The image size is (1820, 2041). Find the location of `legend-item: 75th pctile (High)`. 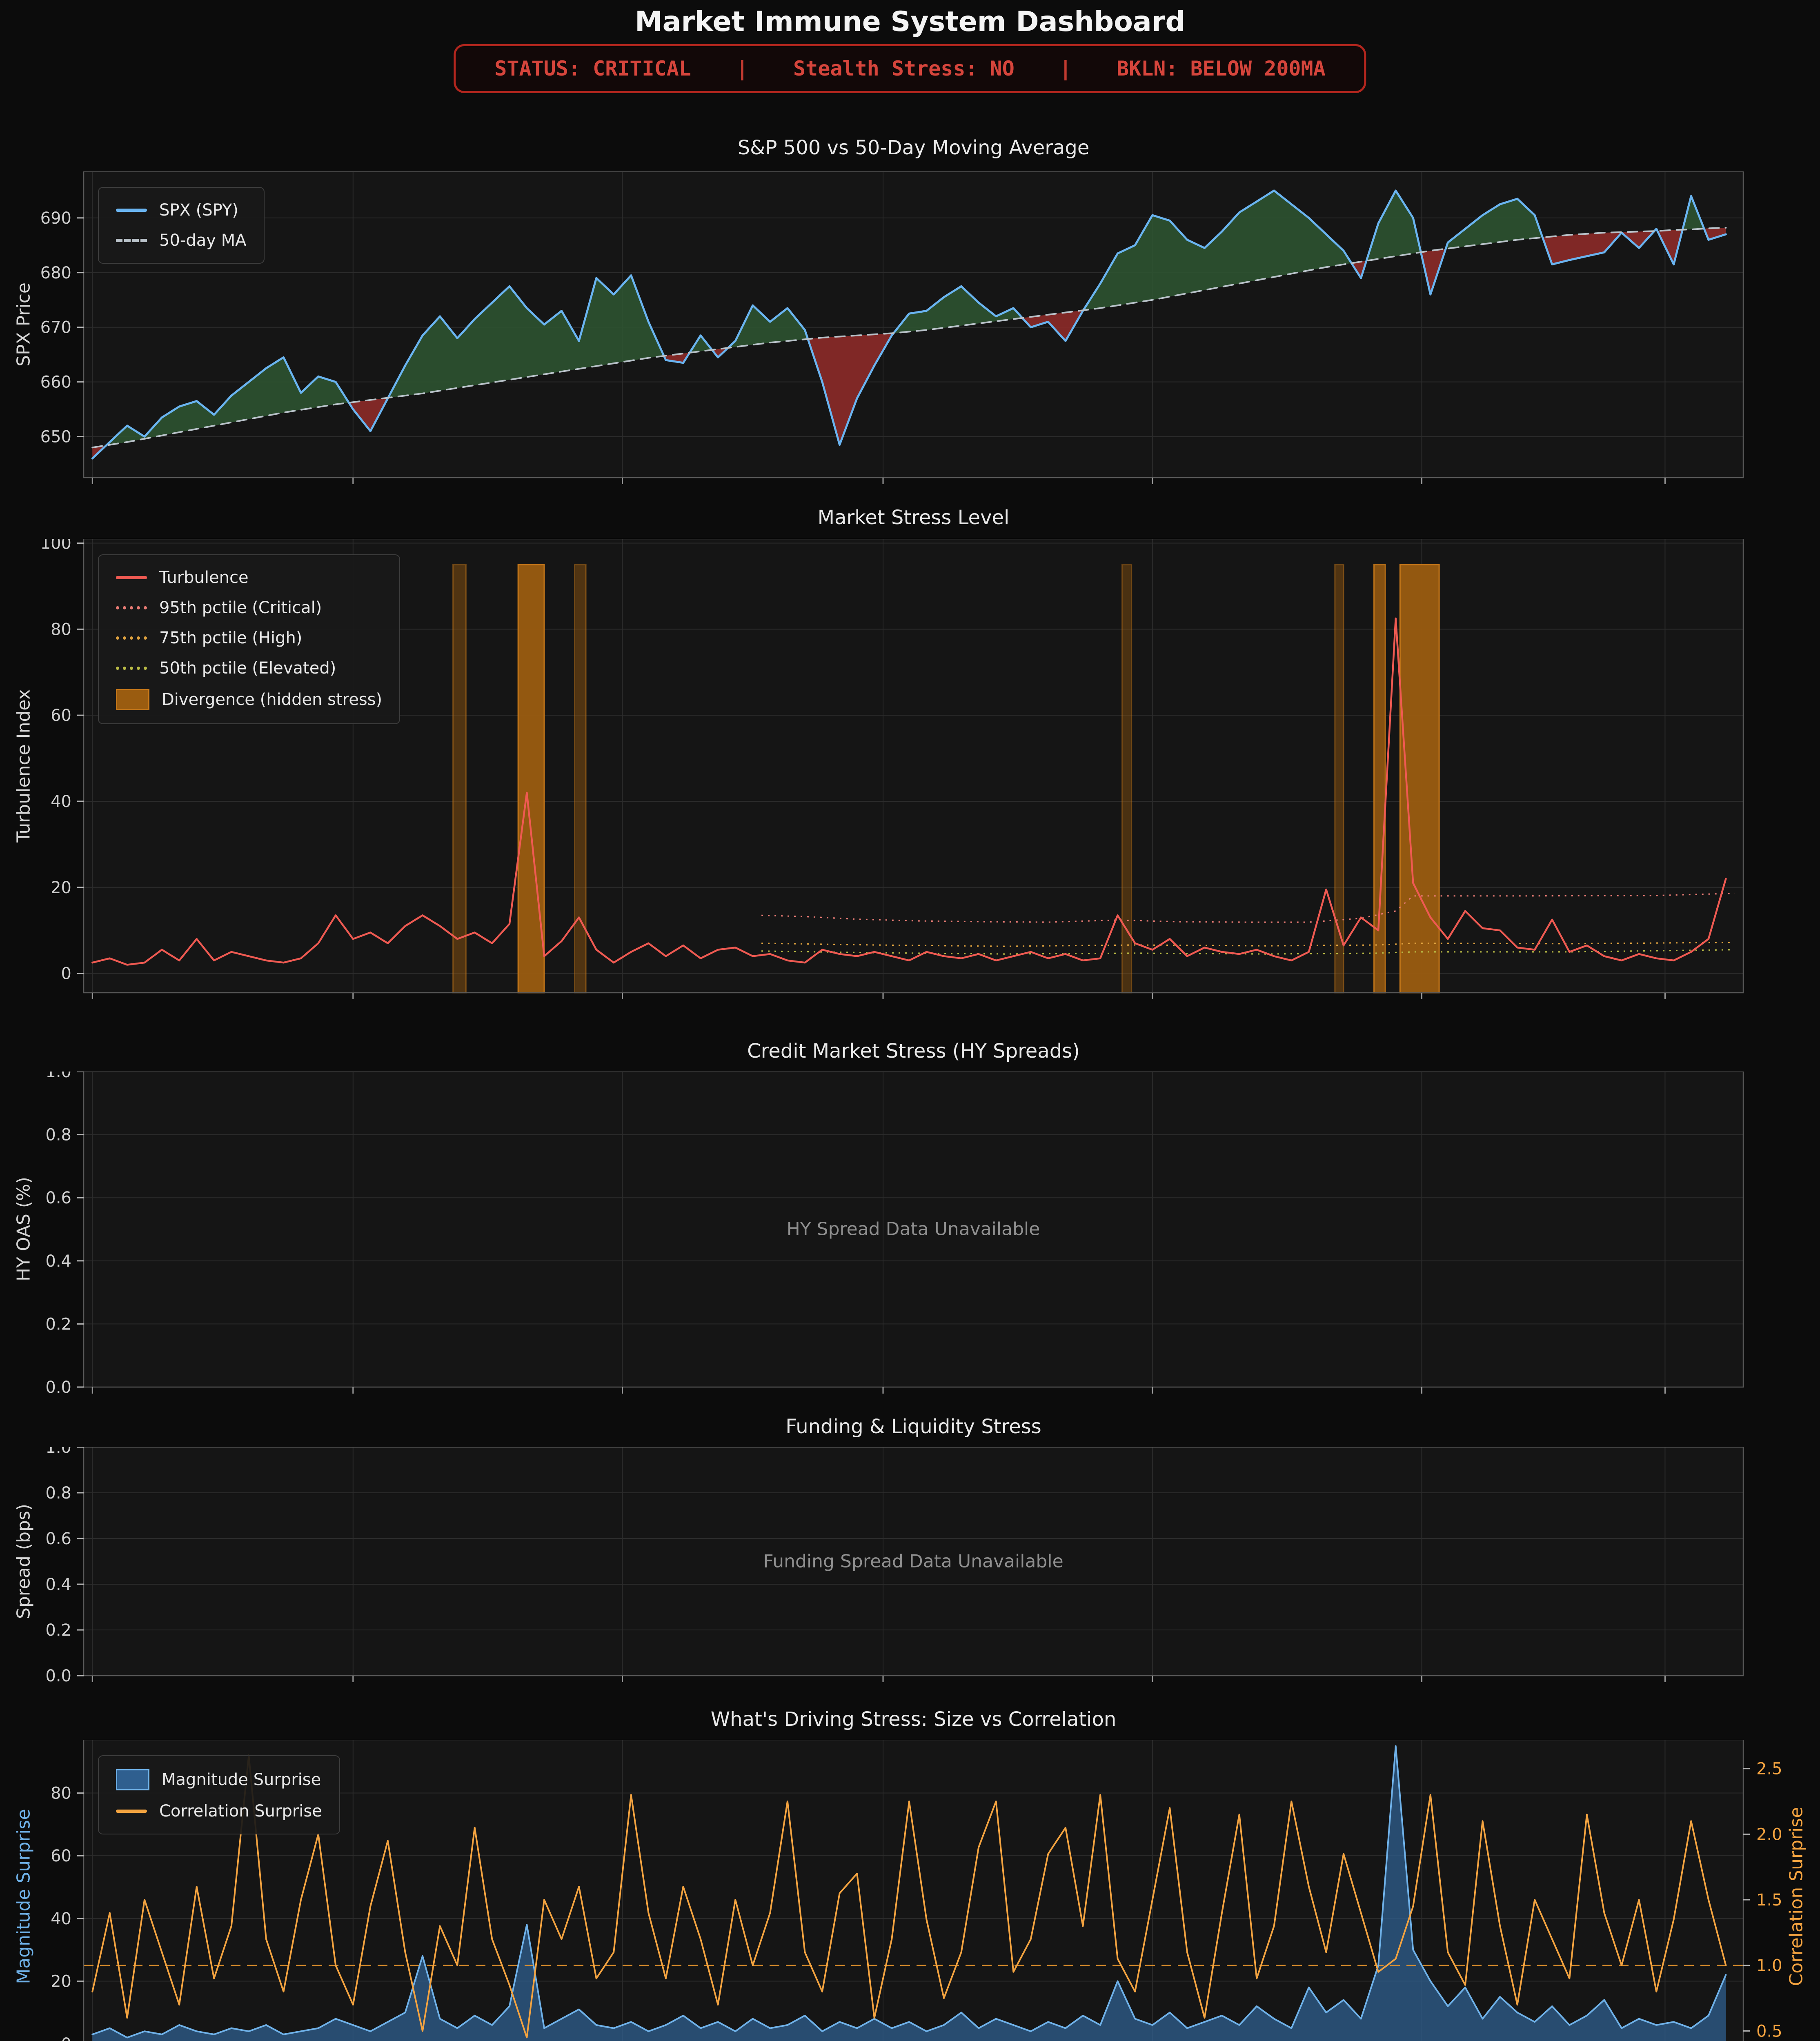

legend-item: 75th pctile (High) is located at coordinates (249, 638).